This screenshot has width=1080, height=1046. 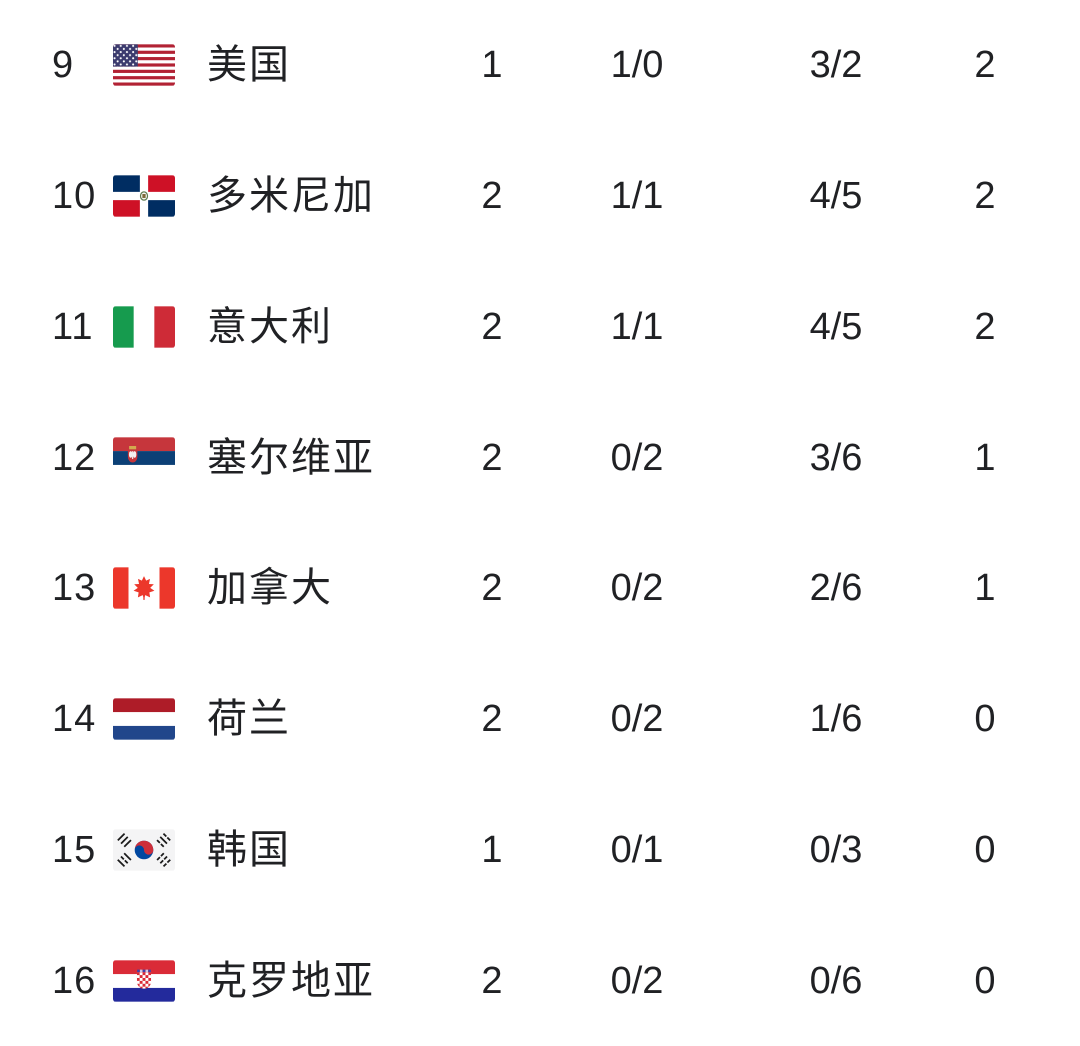 What do you see at coordinates (144, 980) in the screenshot?
I see `croatia-flag-icon` at bounding box center [144, 980].